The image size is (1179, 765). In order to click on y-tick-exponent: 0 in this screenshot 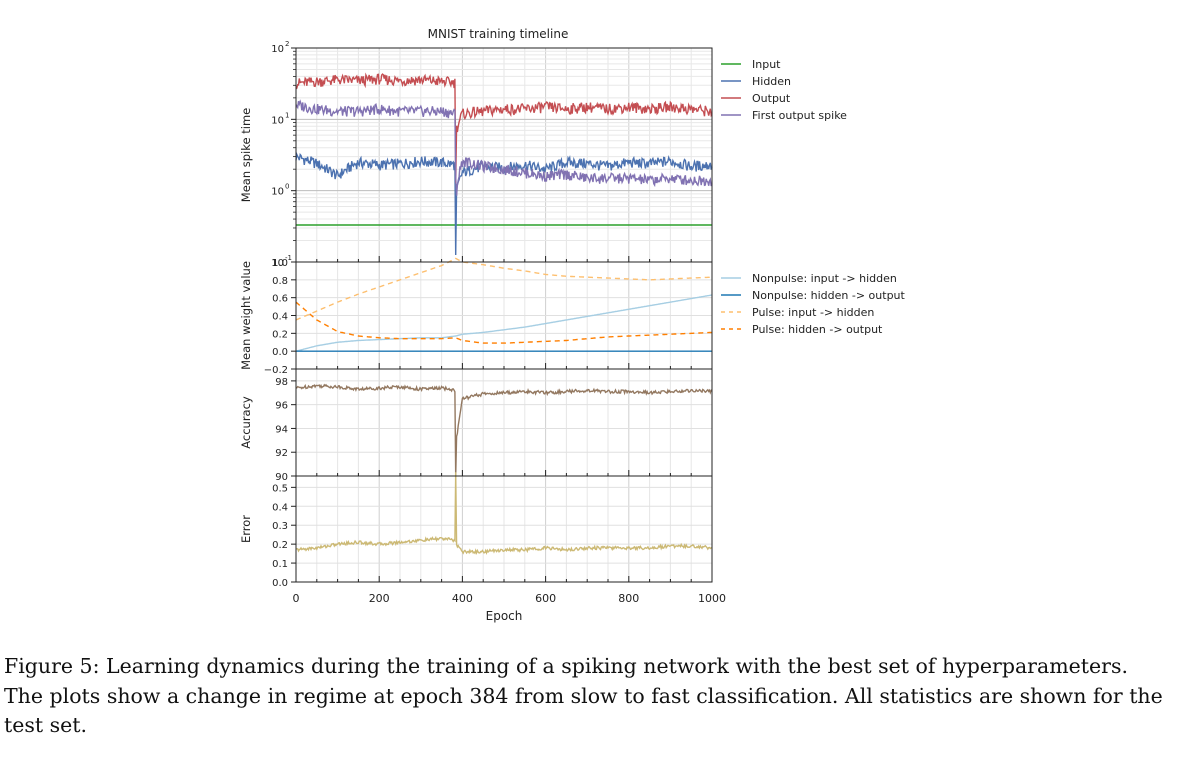, I will do `click(287, 187)`.